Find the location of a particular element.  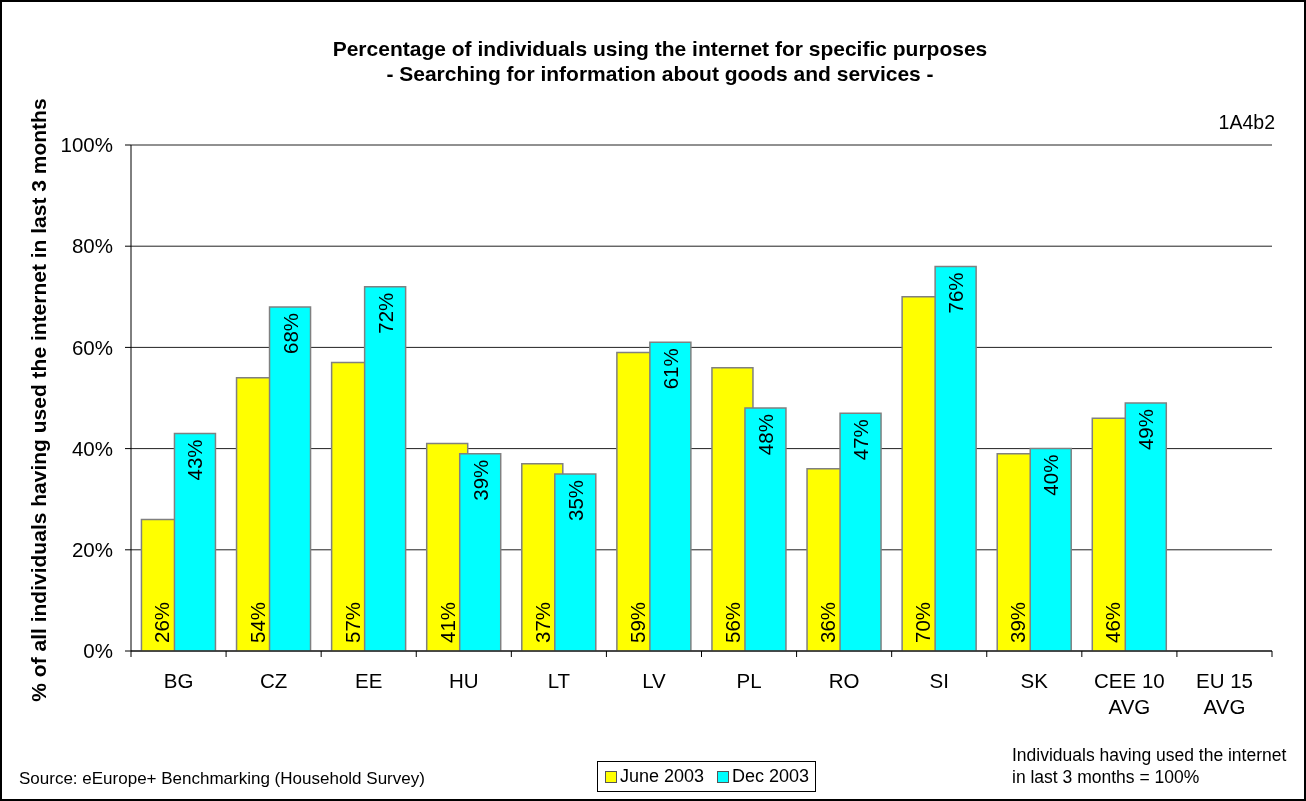

legend-label: June 2003 is located at coordinates (662, 776).